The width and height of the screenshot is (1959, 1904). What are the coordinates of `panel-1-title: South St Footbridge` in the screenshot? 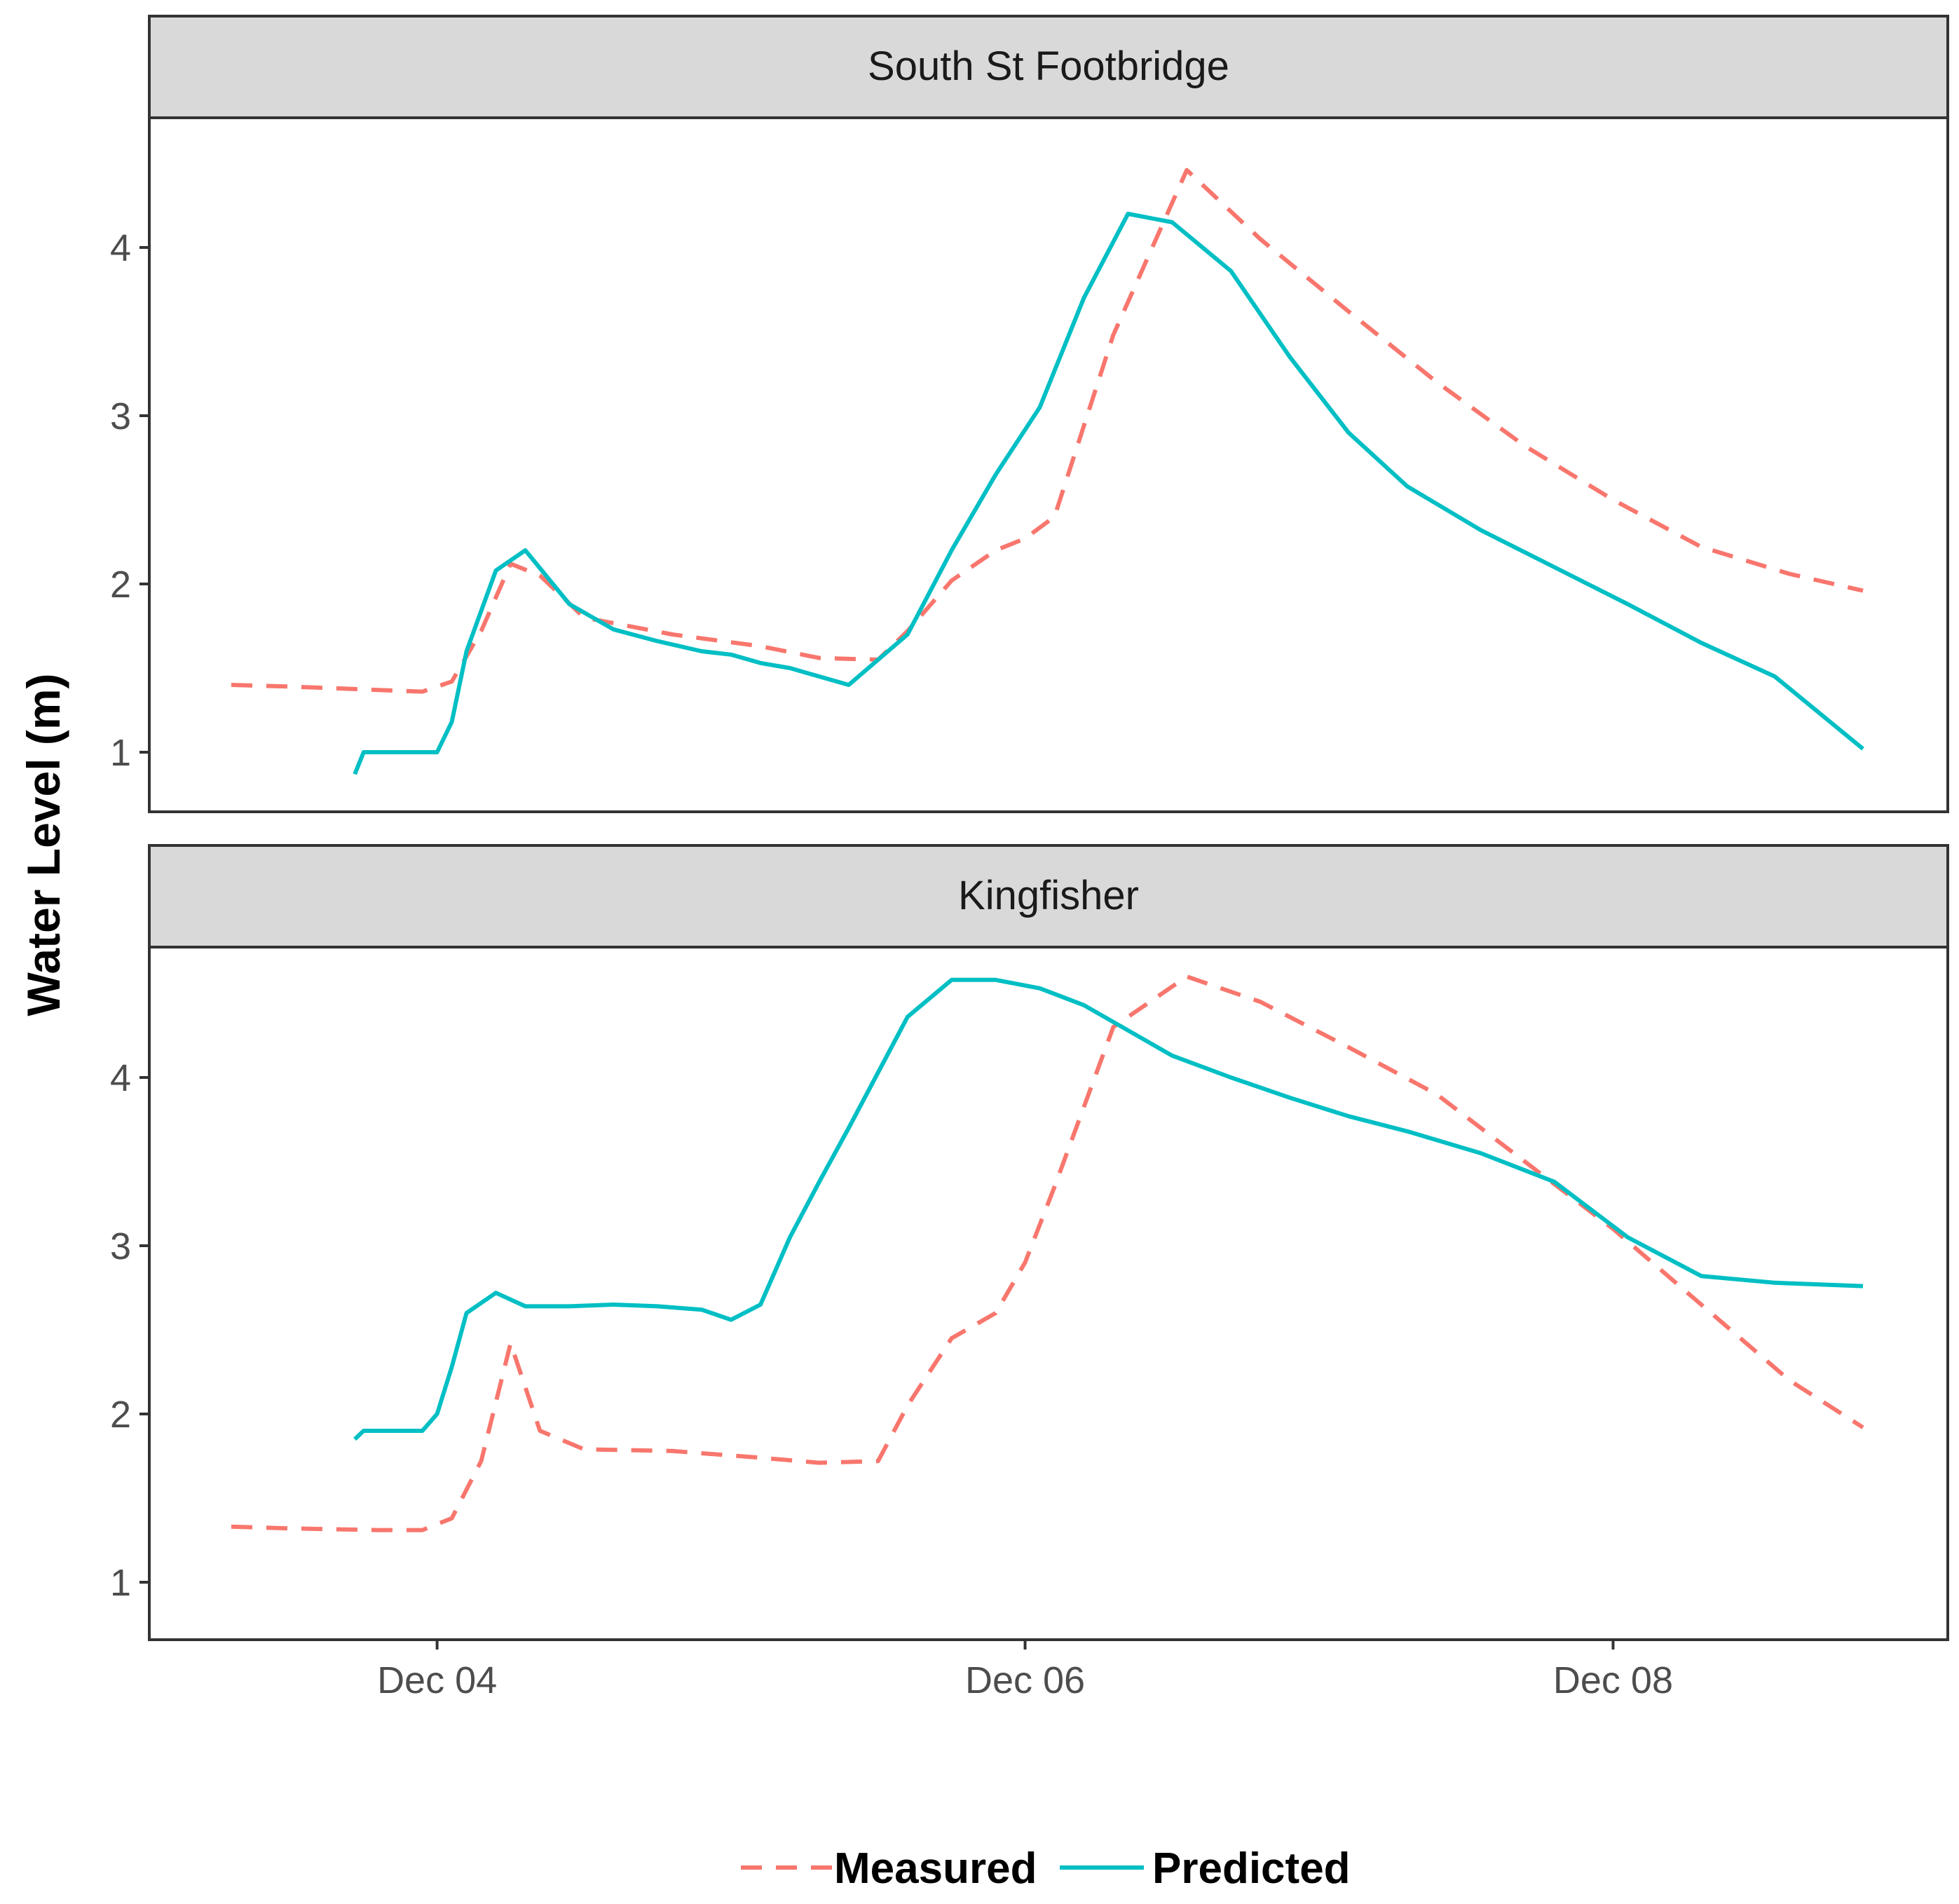 It's located at (1048, 66).